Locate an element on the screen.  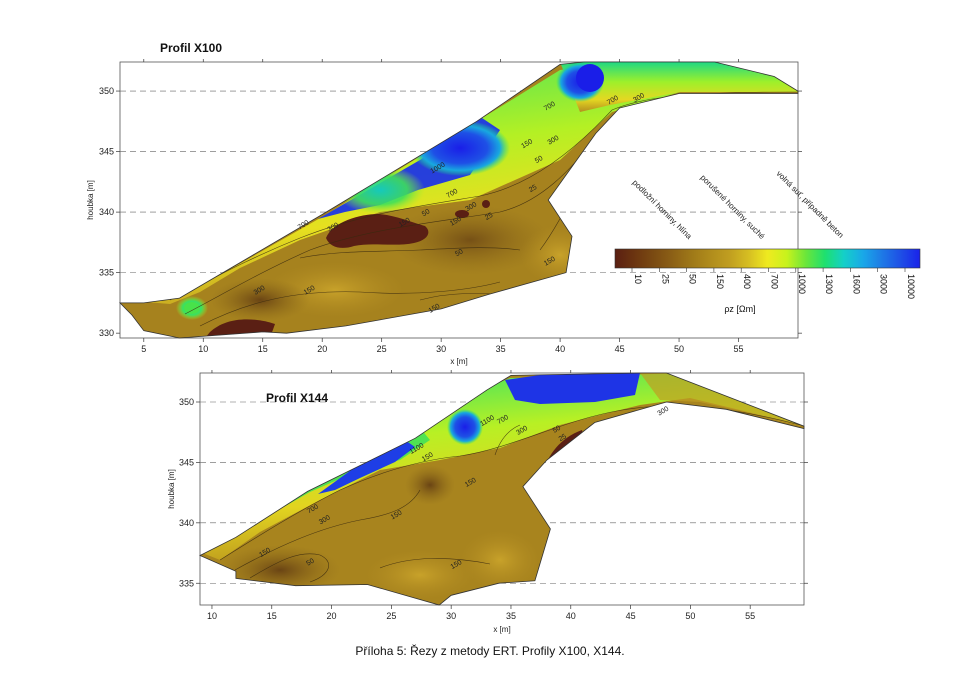
legend-tick-label: 1600 is located at coordinates (856, 284).